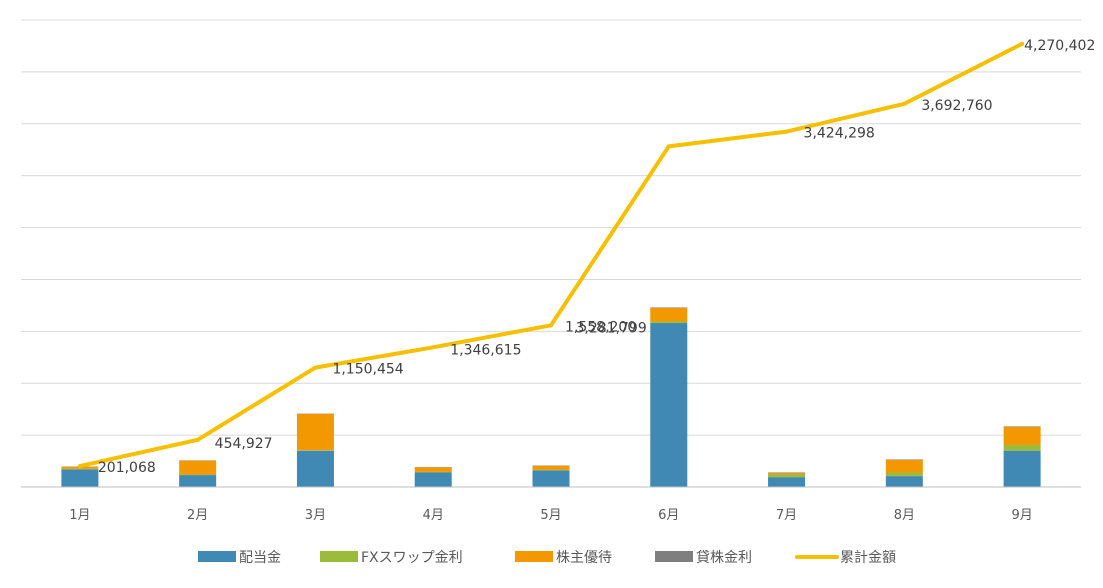  What do you see at coordinates (786, 515) in the screenshot?
I see `x-tick-label: 7月` at bounding box center [786, 515].